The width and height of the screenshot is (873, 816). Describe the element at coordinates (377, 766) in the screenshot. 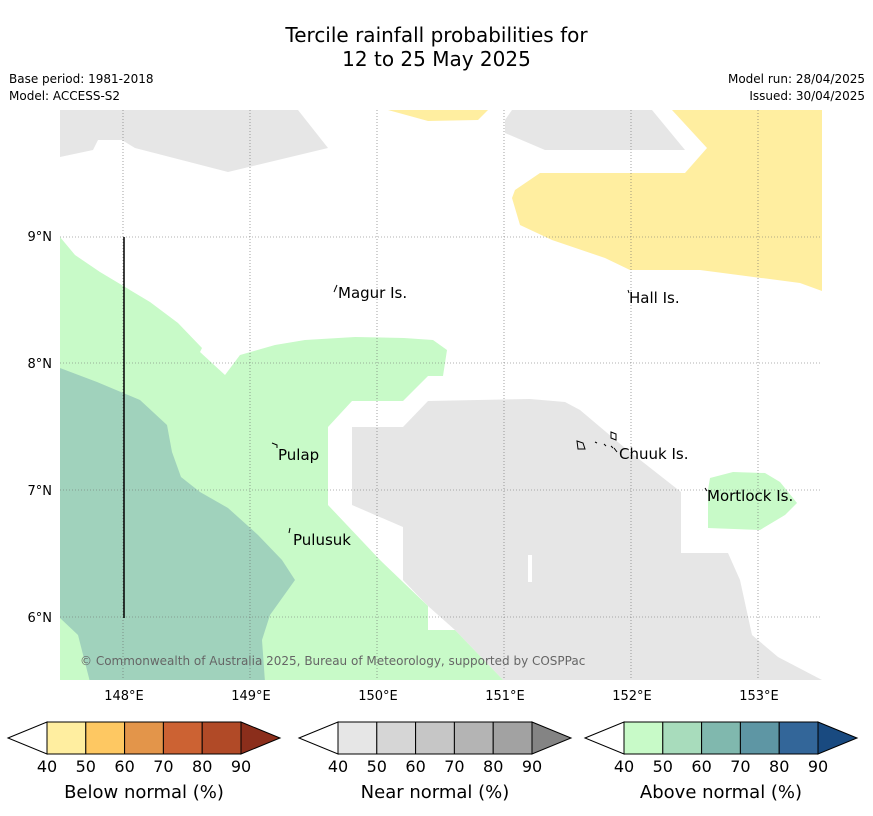

I see `near-colorbar-tick-label: 50` at that location.